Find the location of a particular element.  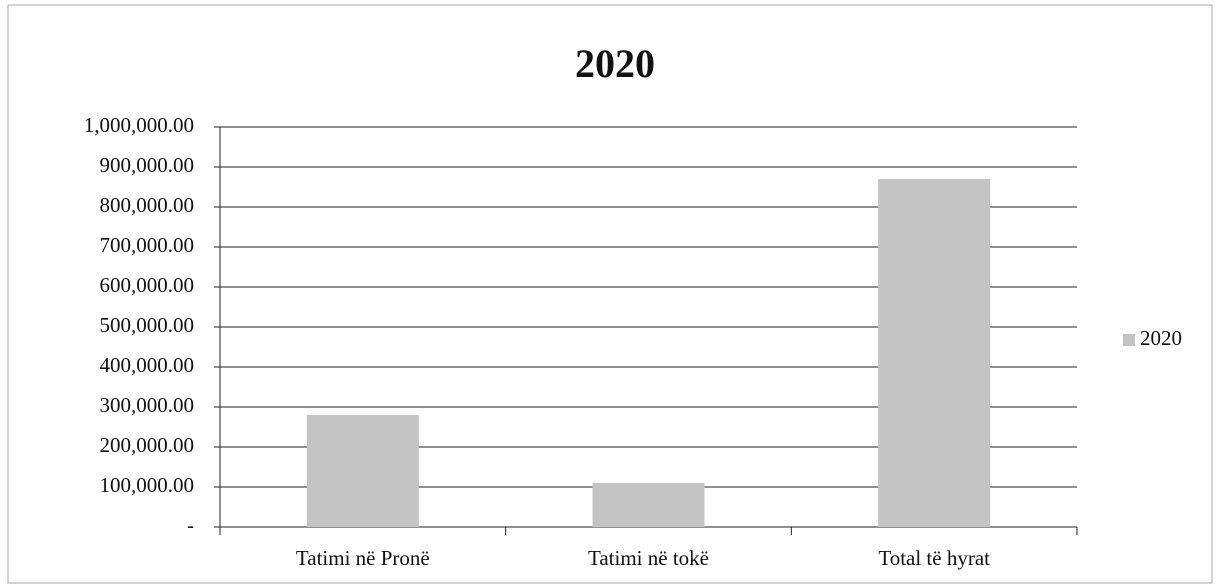

y-tick-label: 100,000.00 is located at coordinates (147, 485).